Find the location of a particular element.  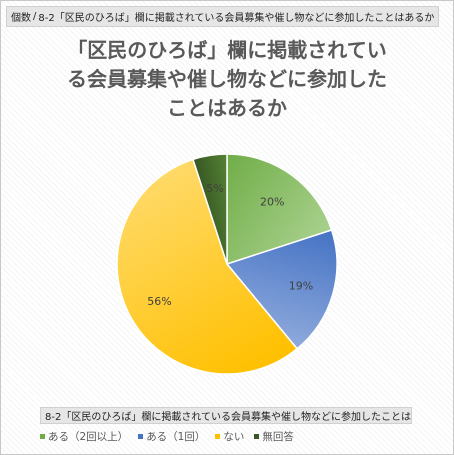

legend-label: ある（2回以上） is located at coordinates (88, 436).